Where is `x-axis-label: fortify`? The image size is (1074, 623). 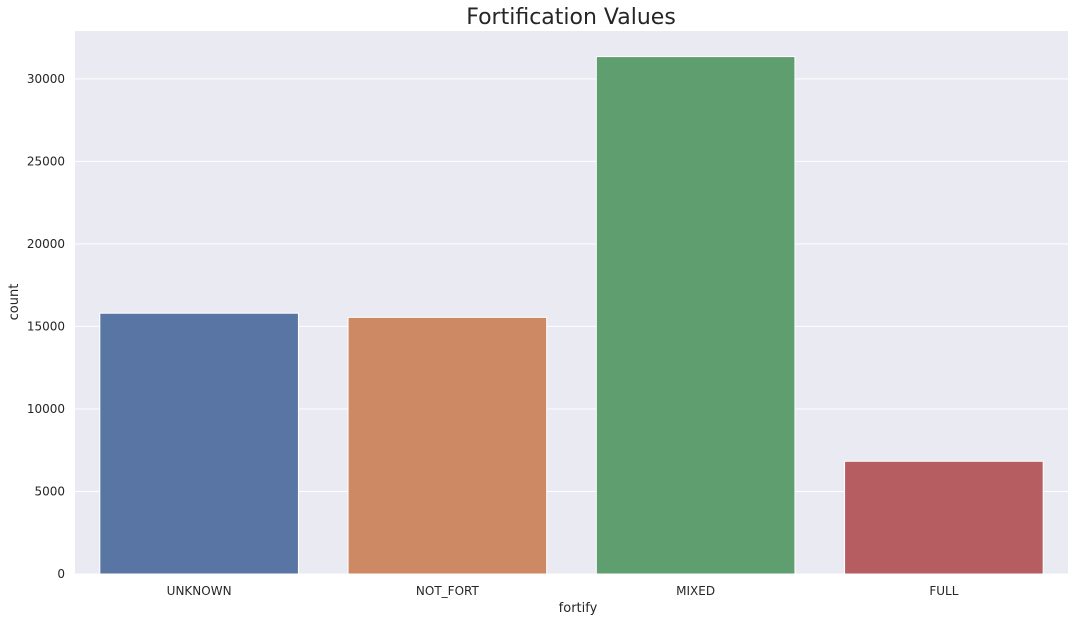
x-axis-label: fortify is located at coordinates (578, 608).